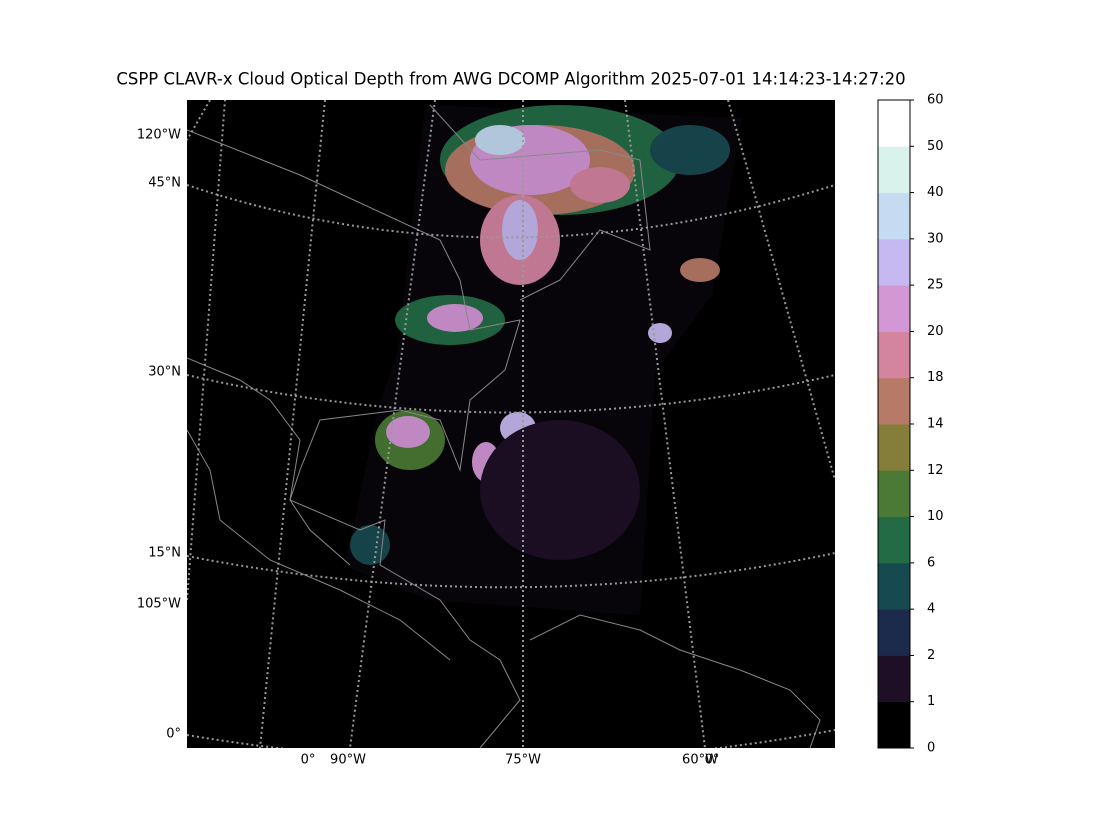 The height and width of the screenshot is (840, 1120). I want to click on lat-lon-label: 75°W, so click(523, 760).